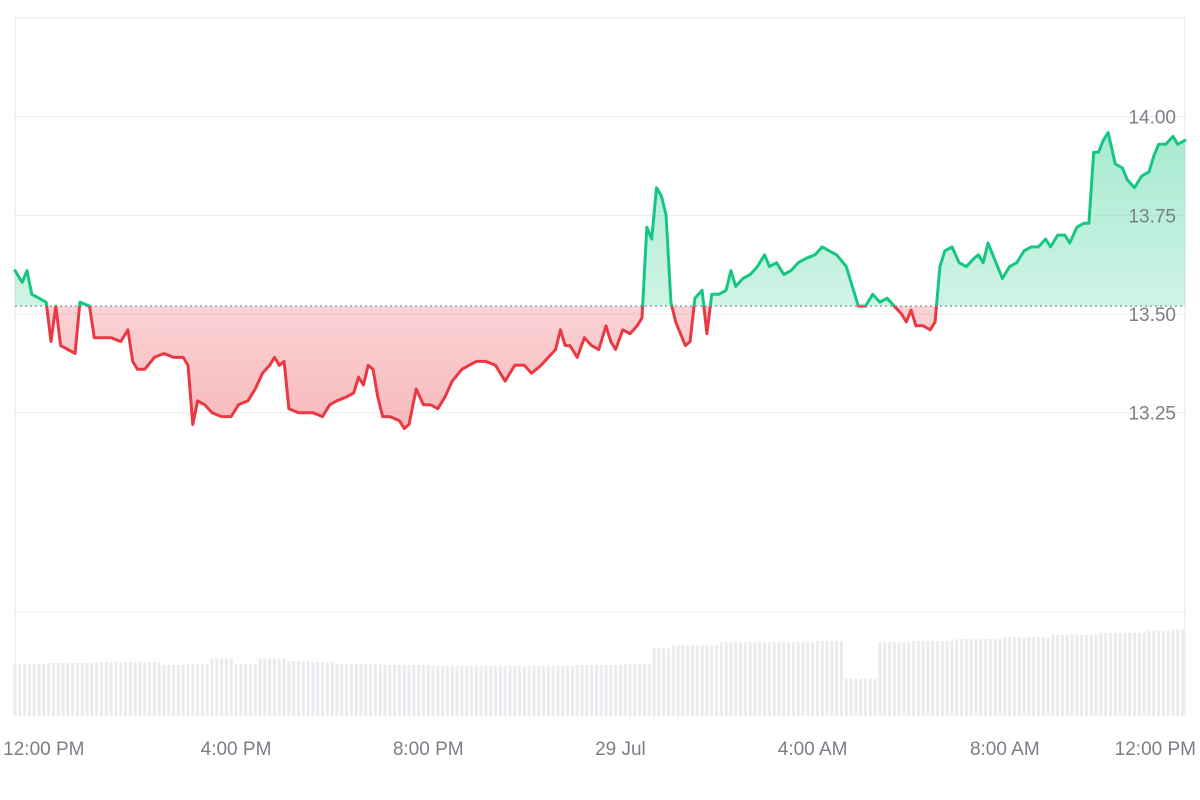 Image resolution: width=1200 pixels, height=800 pixels. Describe the element at coordinates (620, 749) in the screenshot. I see `x-tick-label: 29 Jul` at that location.